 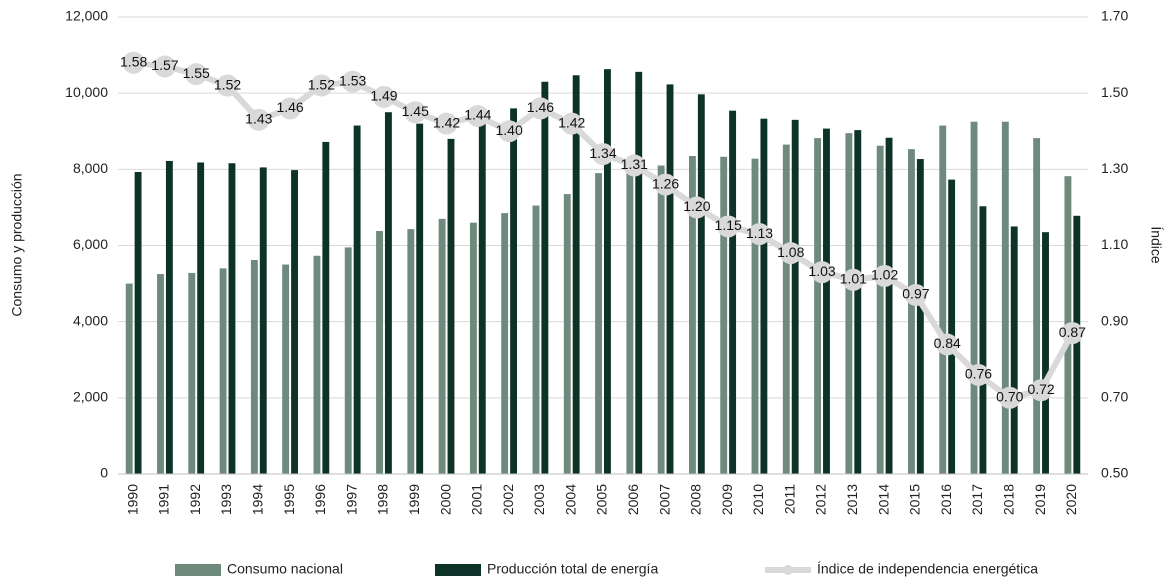 I want to click on value-label: 1.34, so click(x=602, y=153).